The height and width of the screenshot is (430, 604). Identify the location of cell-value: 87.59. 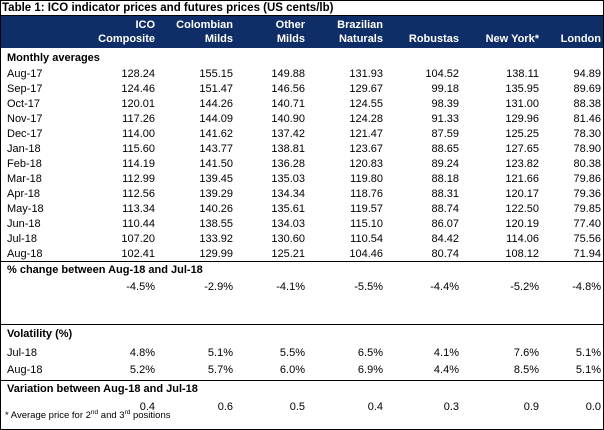
(445, 134).